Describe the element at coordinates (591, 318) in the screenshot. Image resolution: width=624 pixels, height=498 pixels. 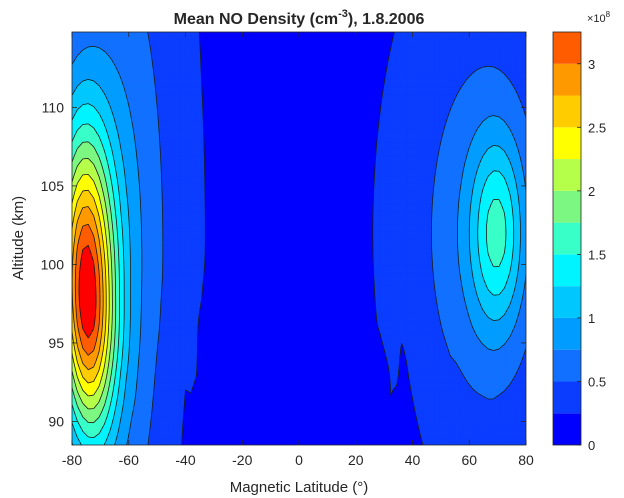
I see `colorbar-tick-label: 1` at that location.